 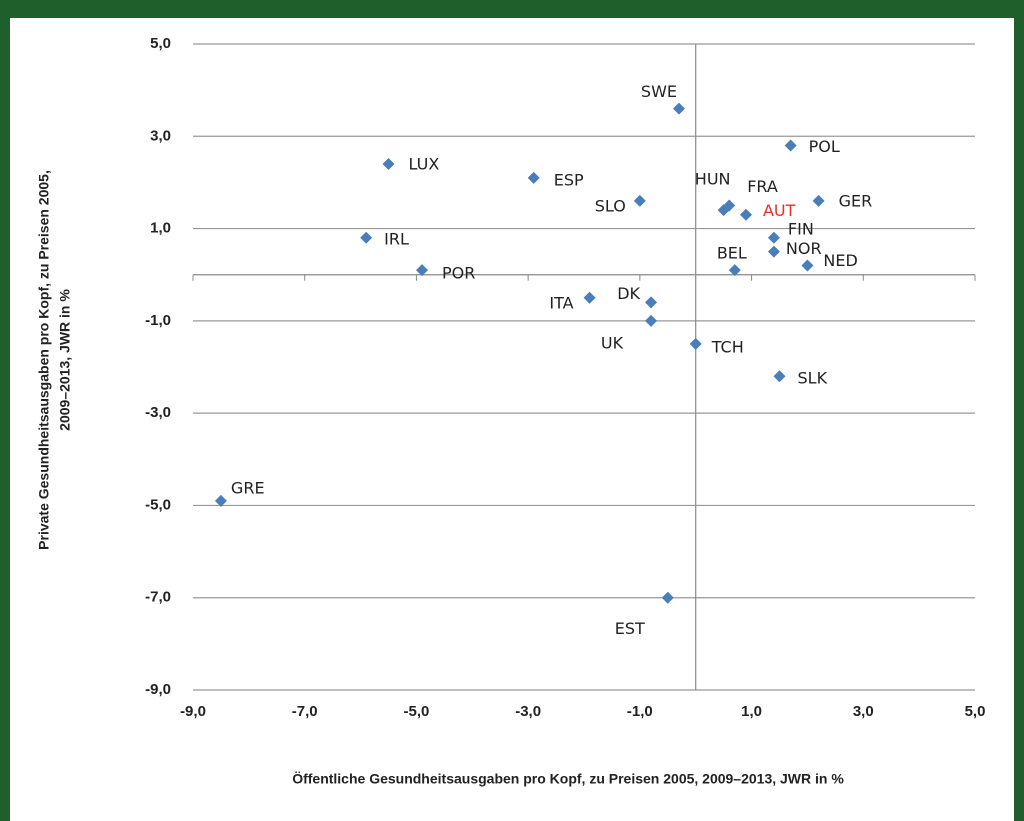 What do you see at coordinates (193, 711) in the screenshot?
I see `x-tick-label: -9,0` at bounding box center [193, 711].